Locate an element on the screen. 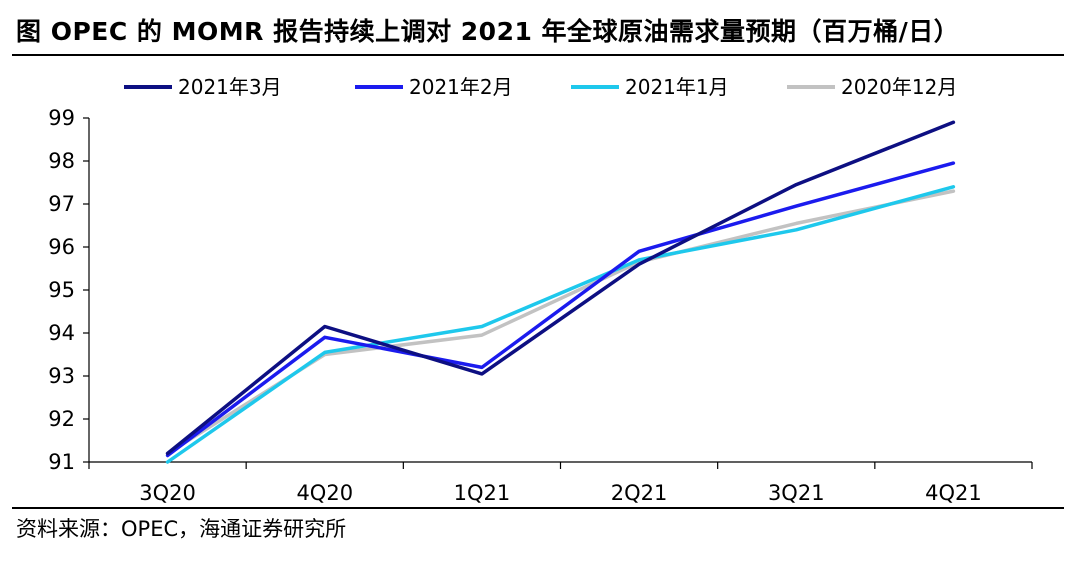  y-tick-label: 94 is located at coordinates (61, 333).